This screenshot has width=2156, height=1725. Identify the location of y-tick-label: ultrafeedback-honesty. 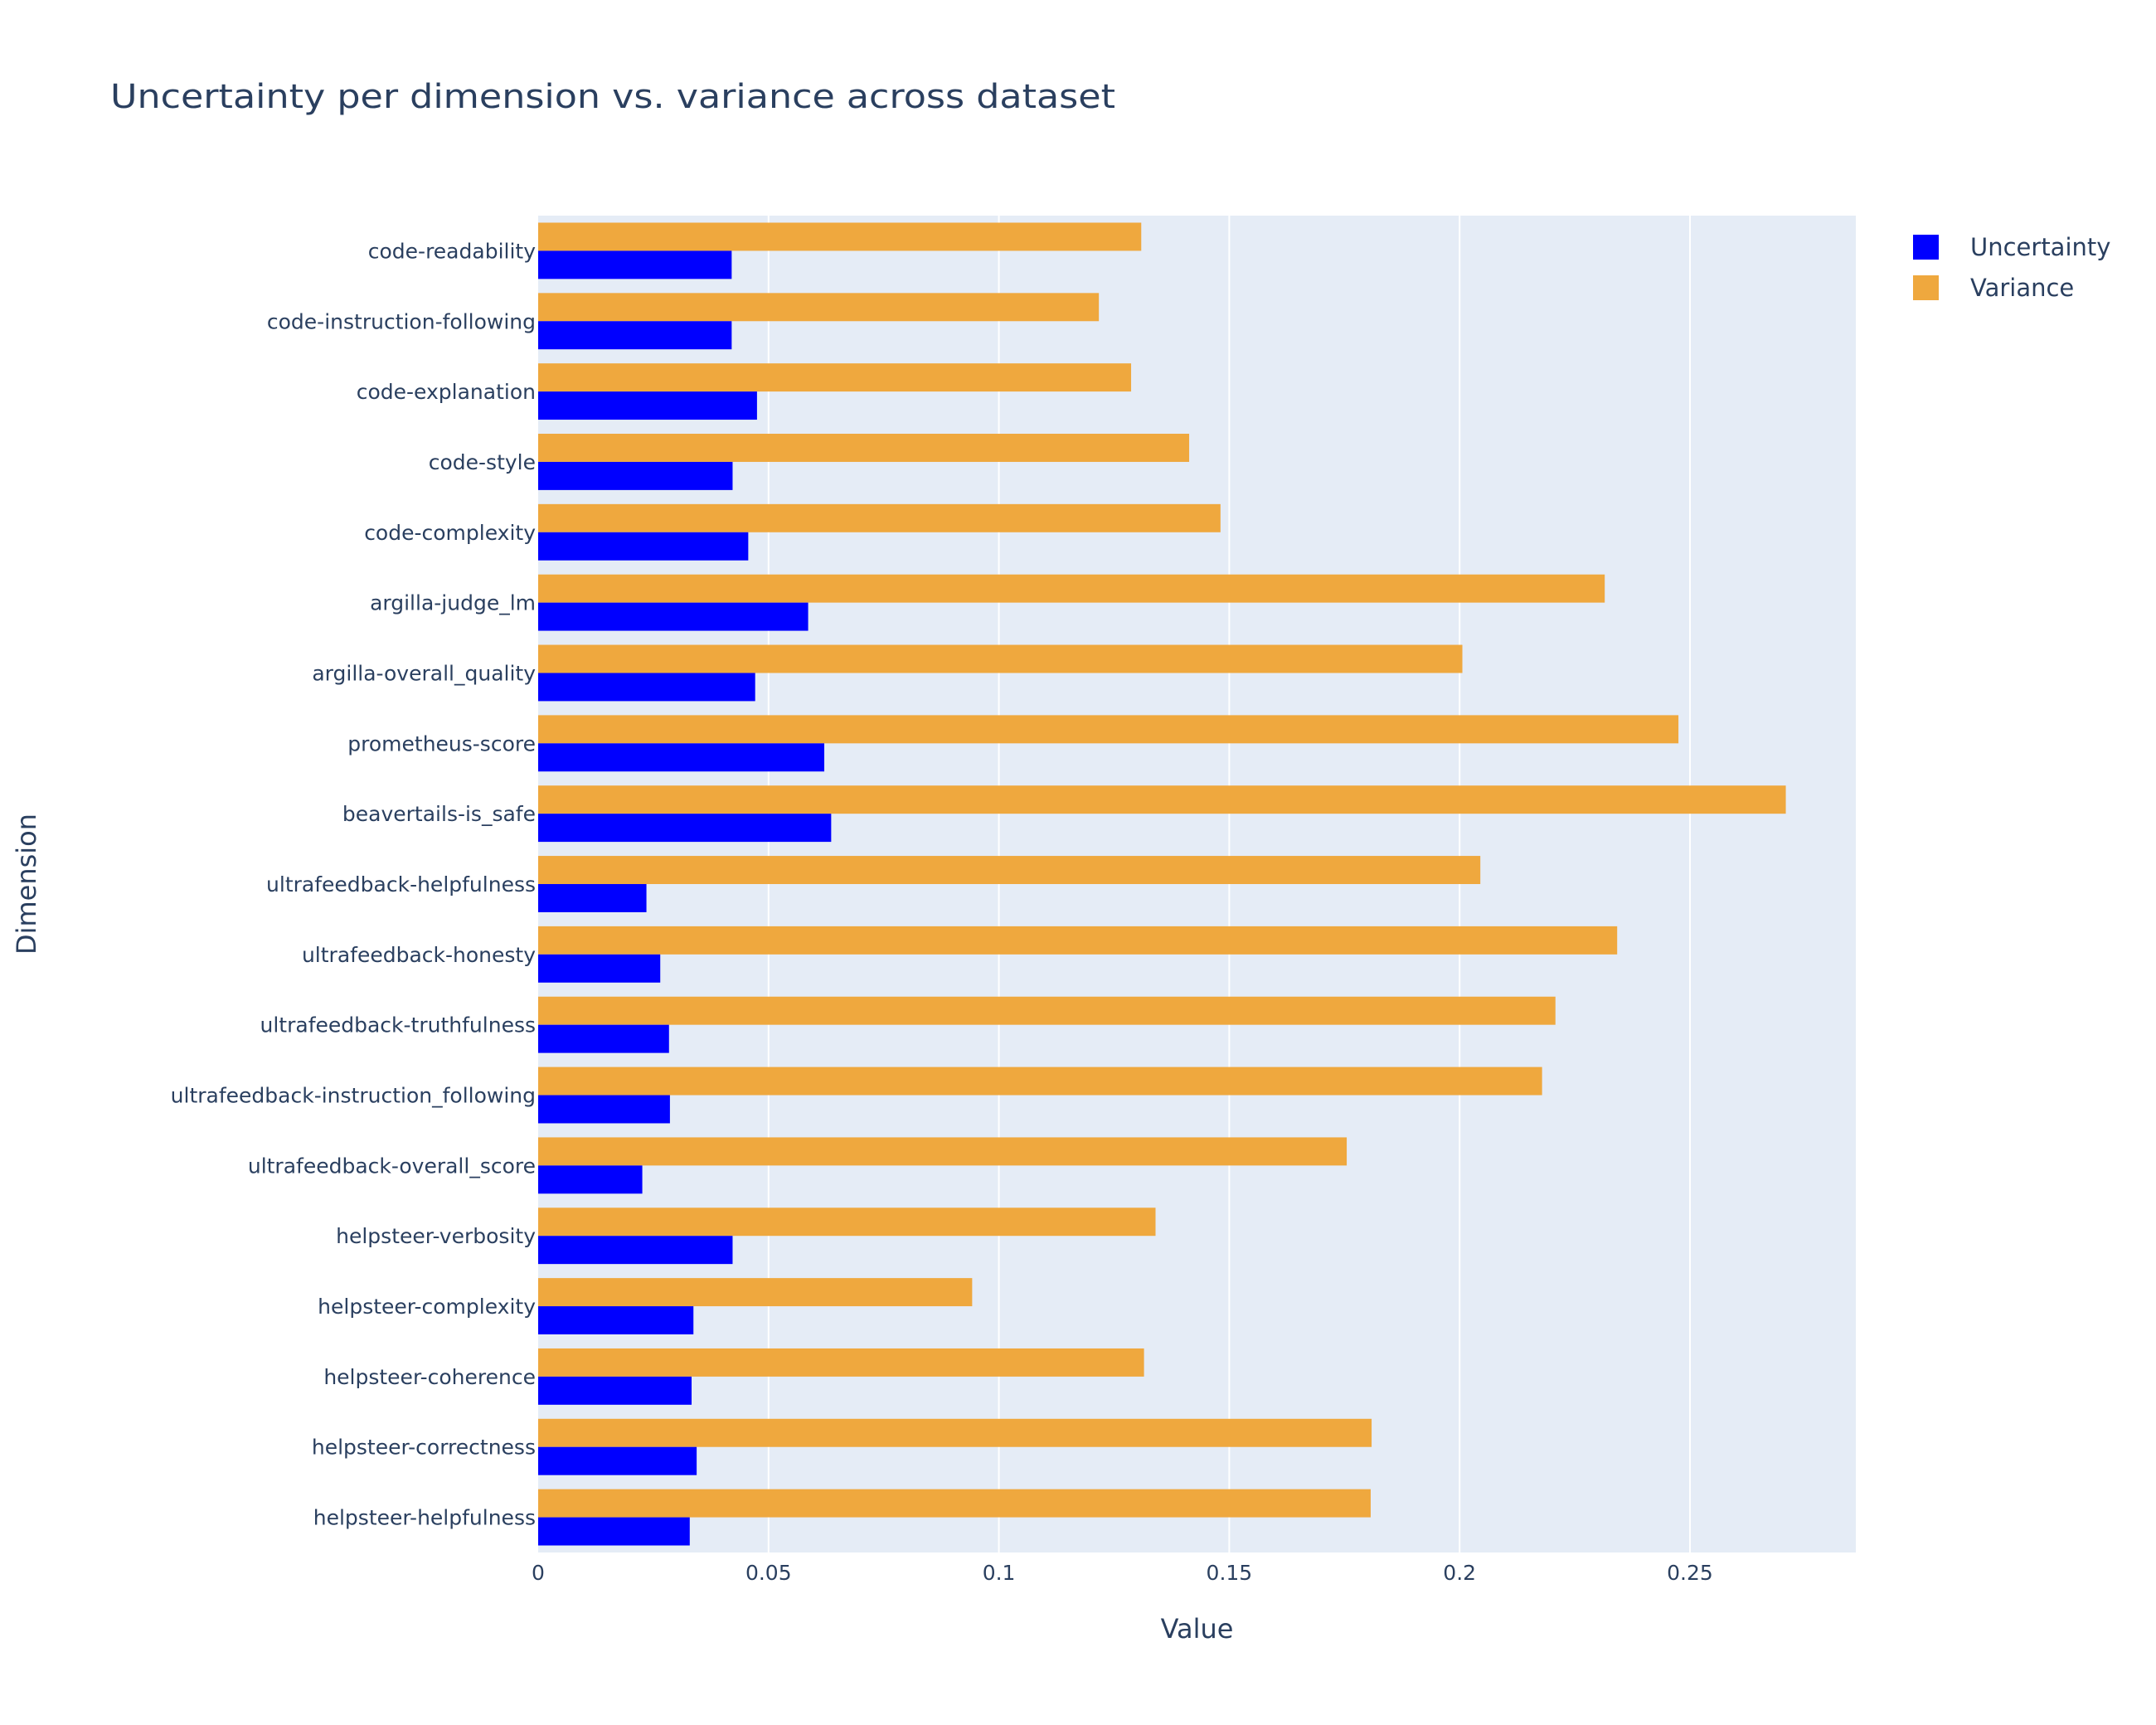
(419, 955).